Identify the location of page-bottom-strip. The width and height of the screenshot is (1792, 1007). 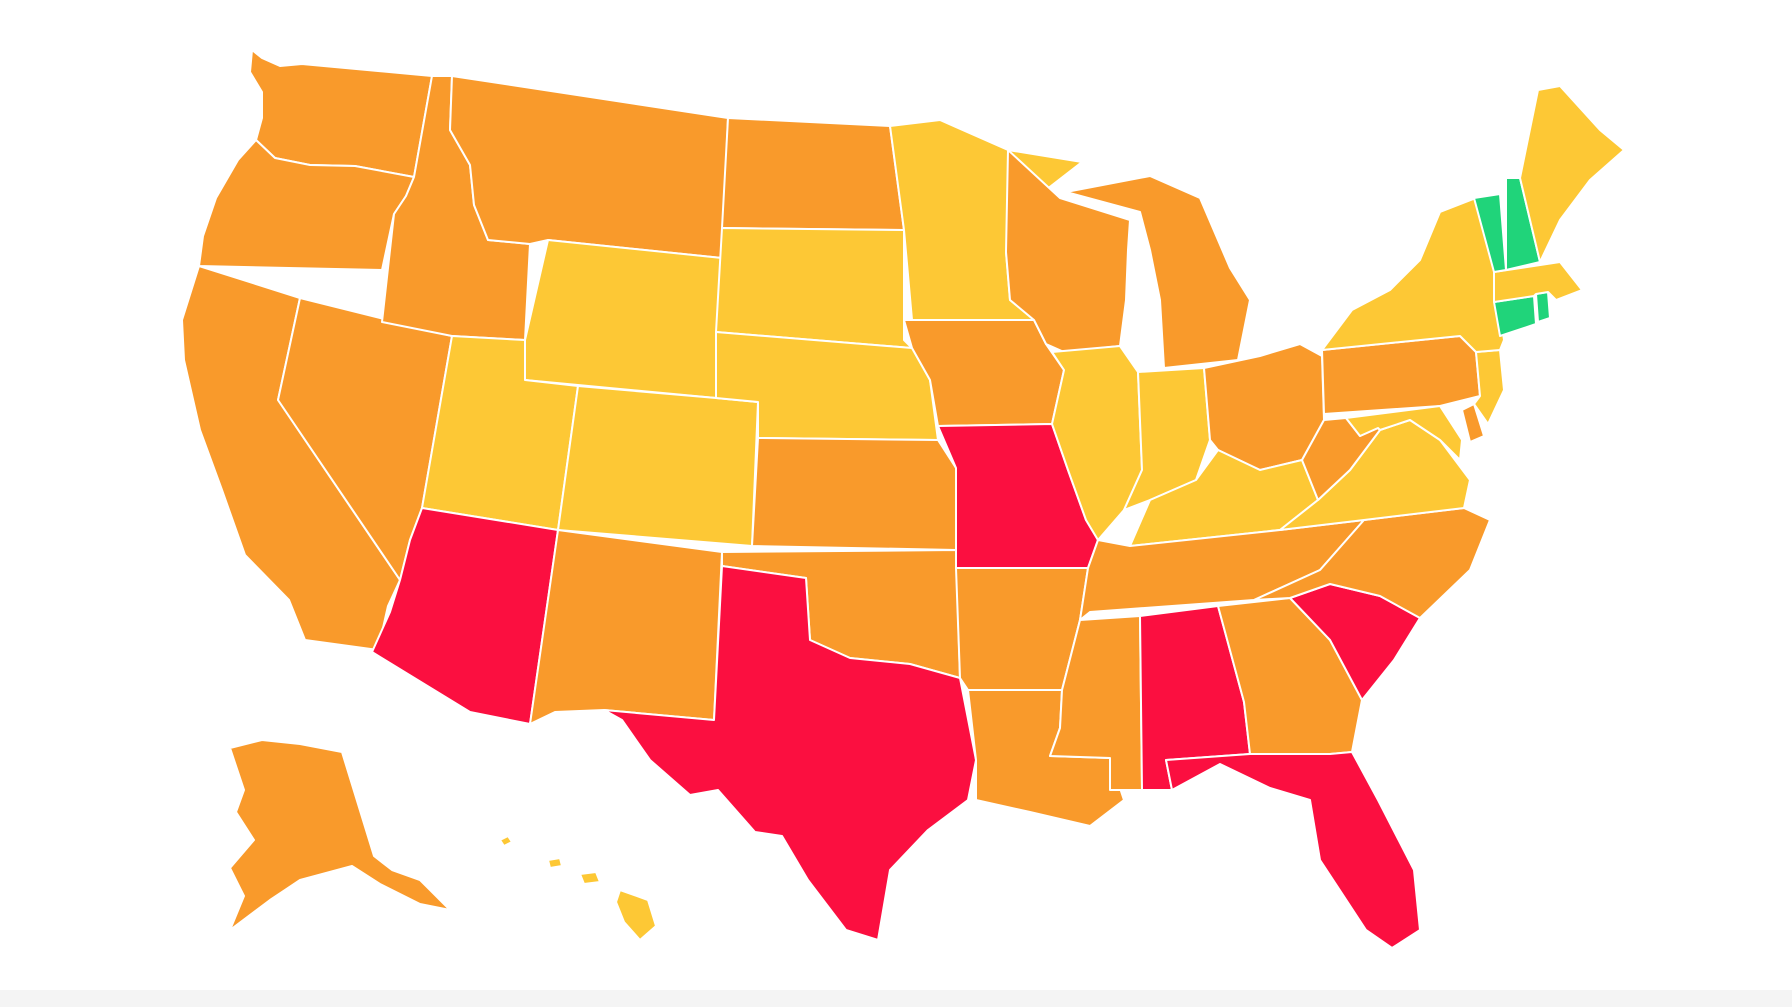
(896, 998).